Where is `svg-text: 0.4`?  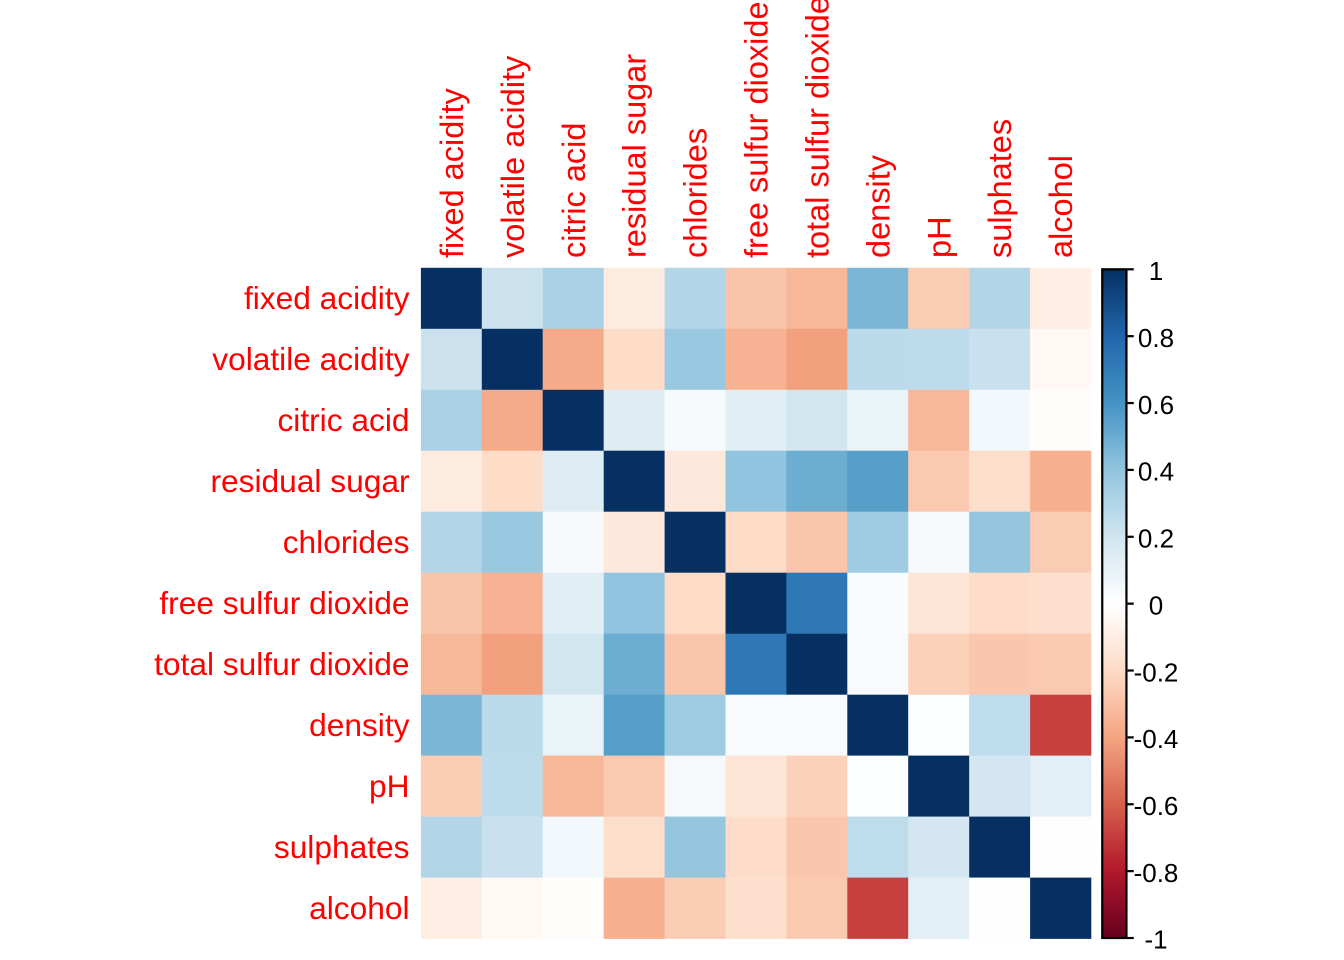 svg-text: 0.4 is located at coordinates (1156, 472).